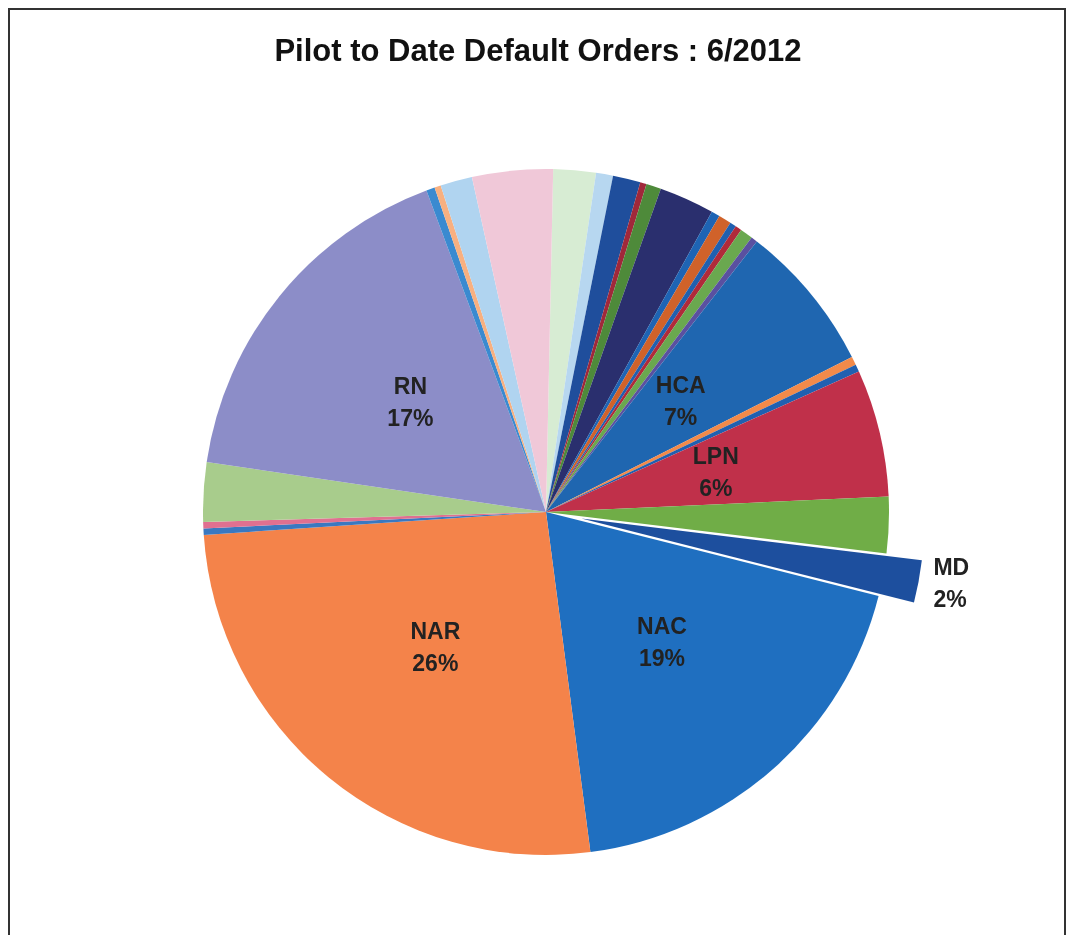 The height and width of the screenshot is (935, 1076). What do you see at coordinates (716, 487) in the screenshot?
I see `data-label: 6%` at bounding box center [716, 487].